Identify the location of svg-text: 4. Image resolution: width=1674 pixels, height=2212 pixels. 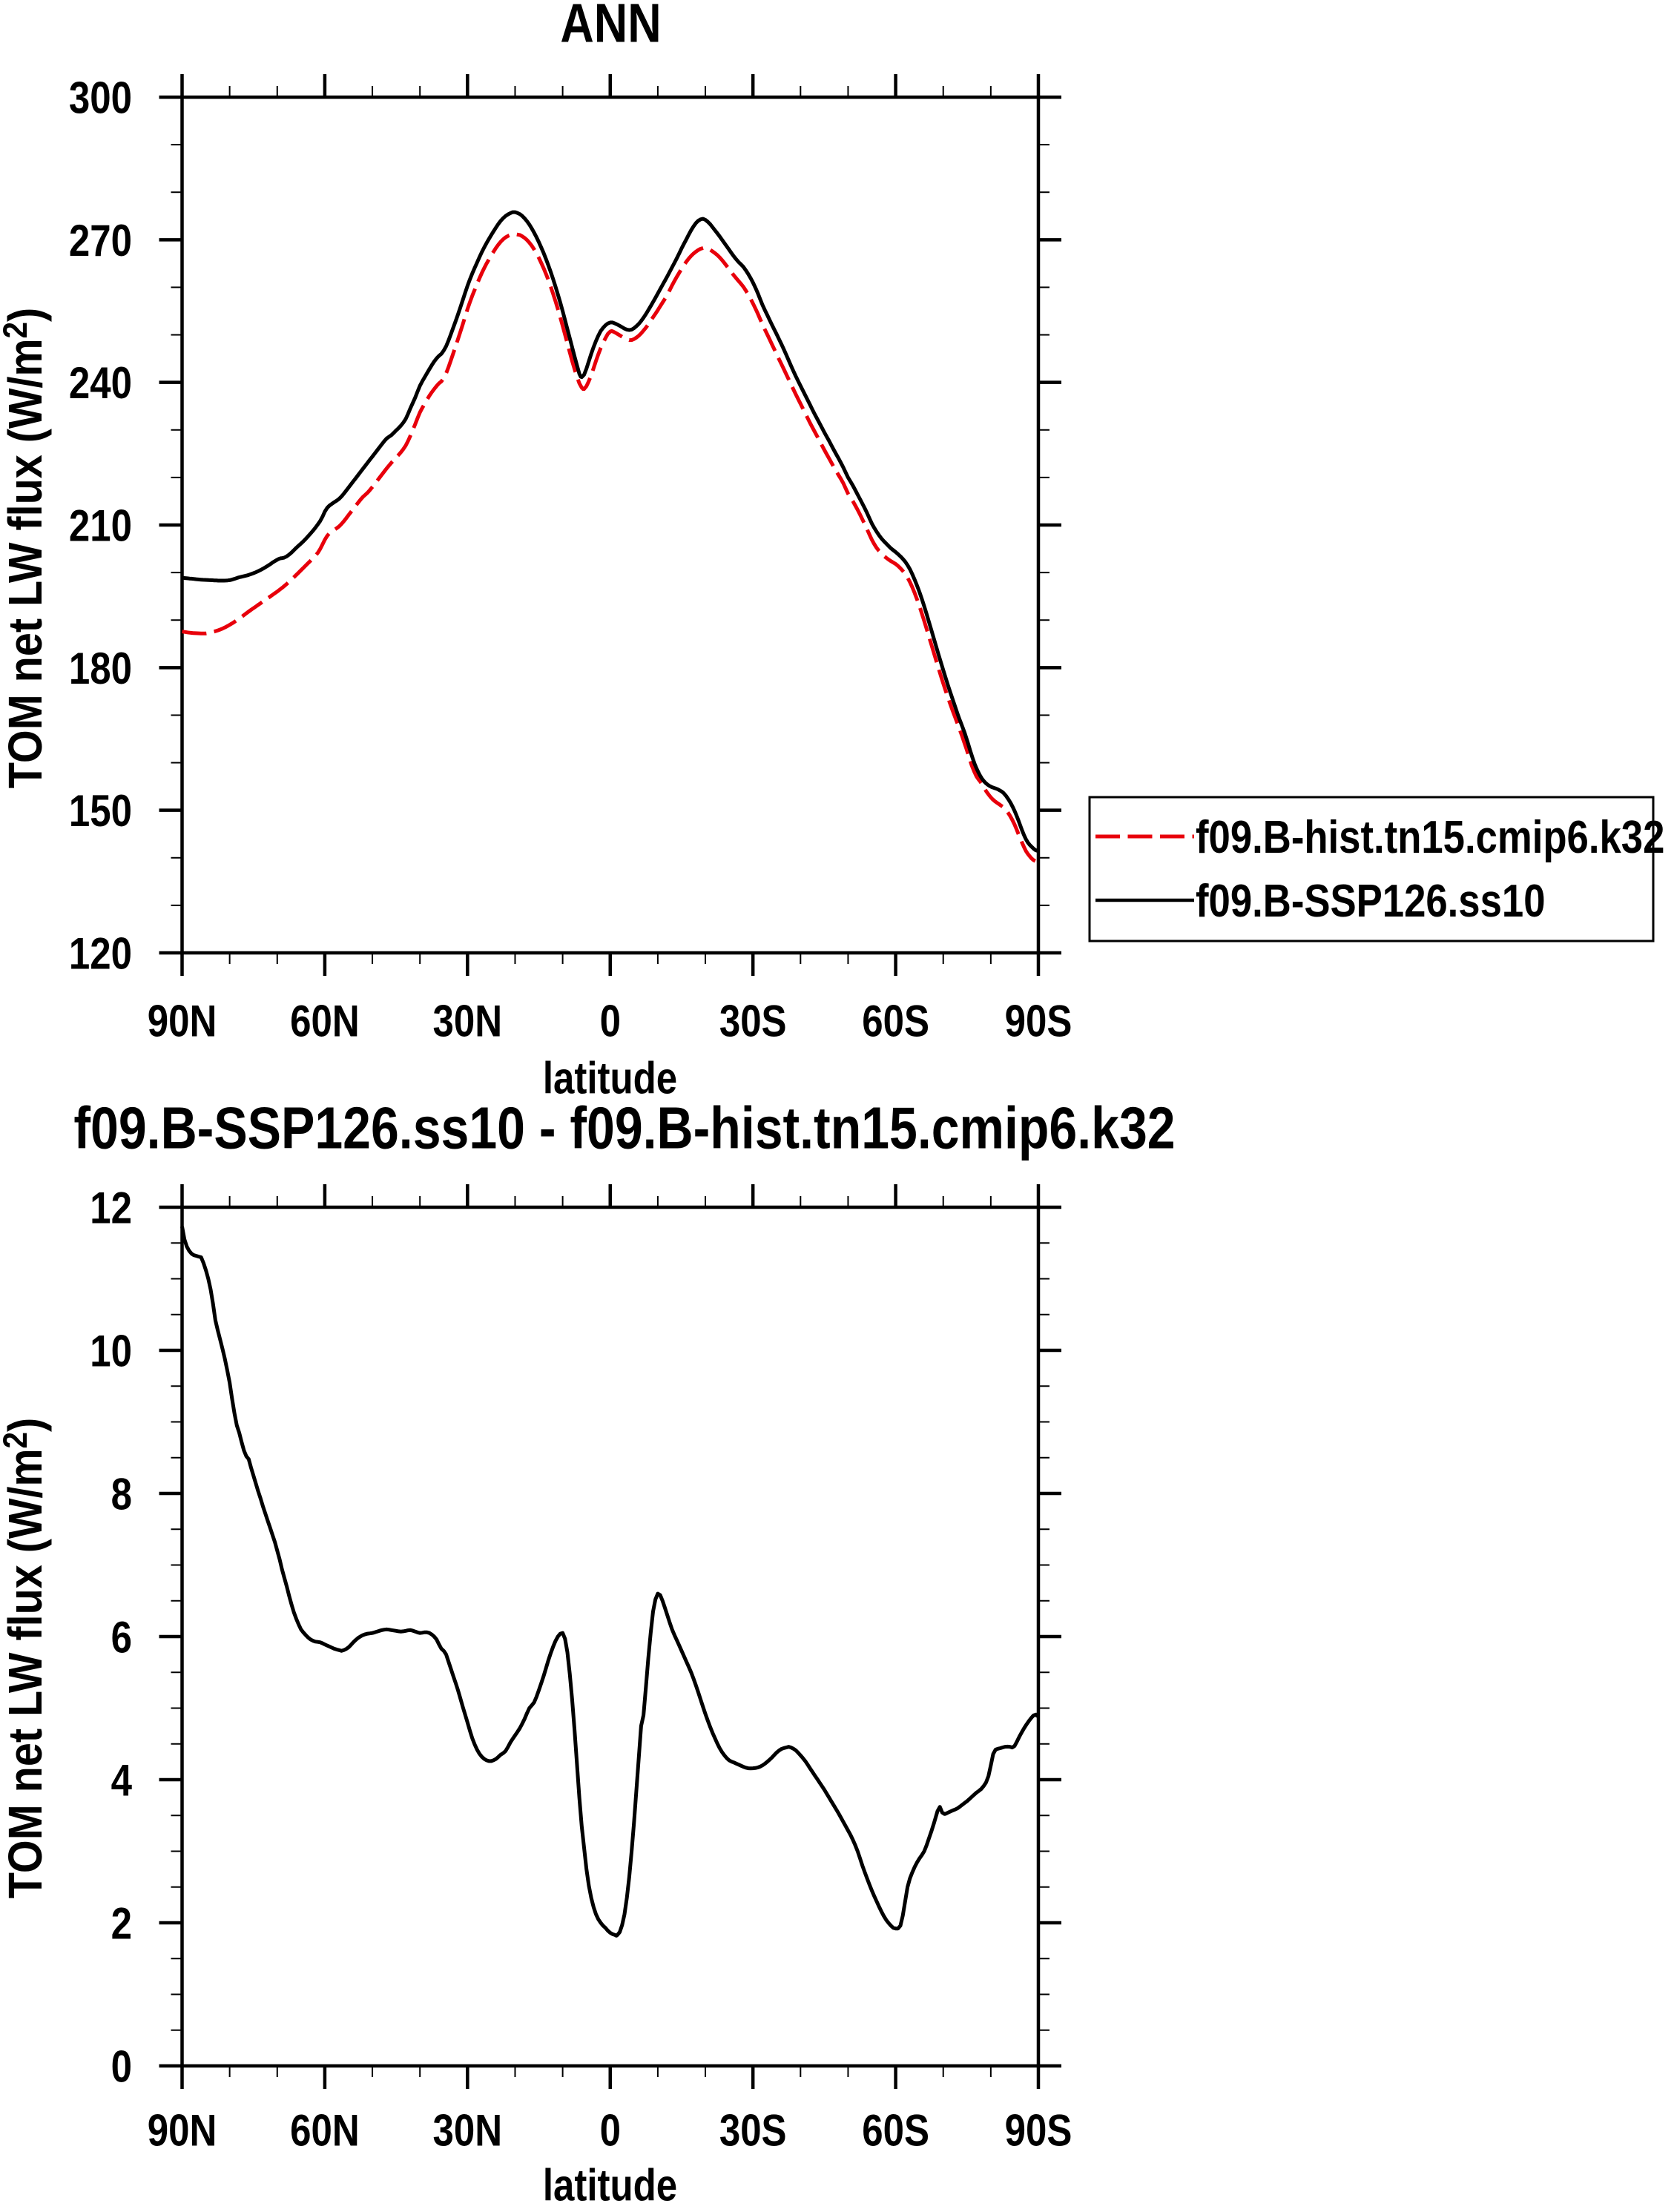
(121, 1781).